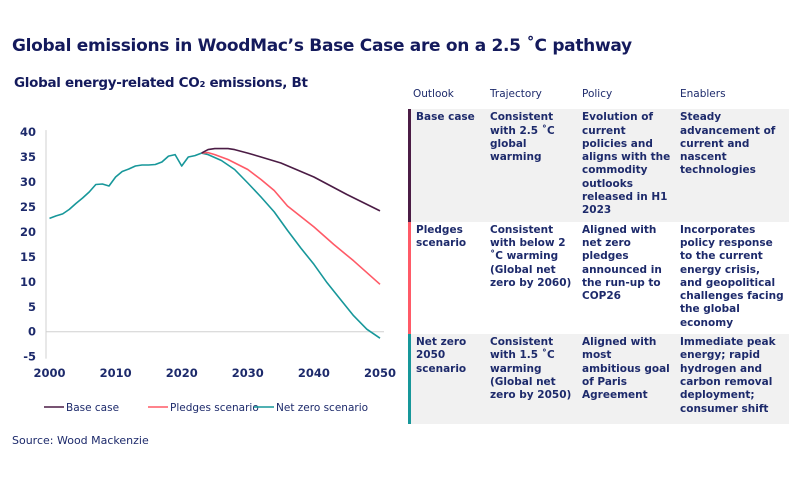 This screenshot has height=480, width=800. Describe the element at coordinates (28, 257) in the screenshot. I see `y-tick-label: 15` at that location.